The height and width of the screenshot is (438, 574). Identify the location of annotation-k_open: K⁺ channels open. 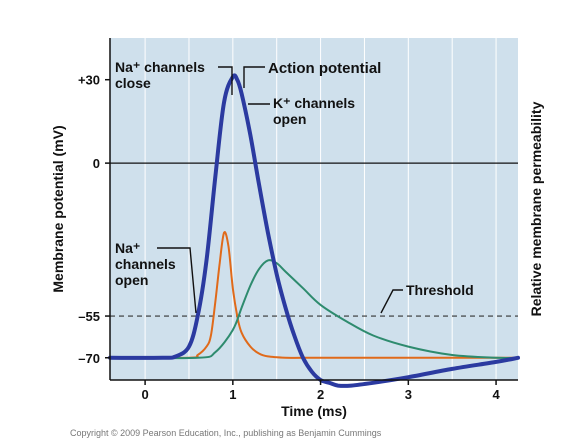
(314, 111).